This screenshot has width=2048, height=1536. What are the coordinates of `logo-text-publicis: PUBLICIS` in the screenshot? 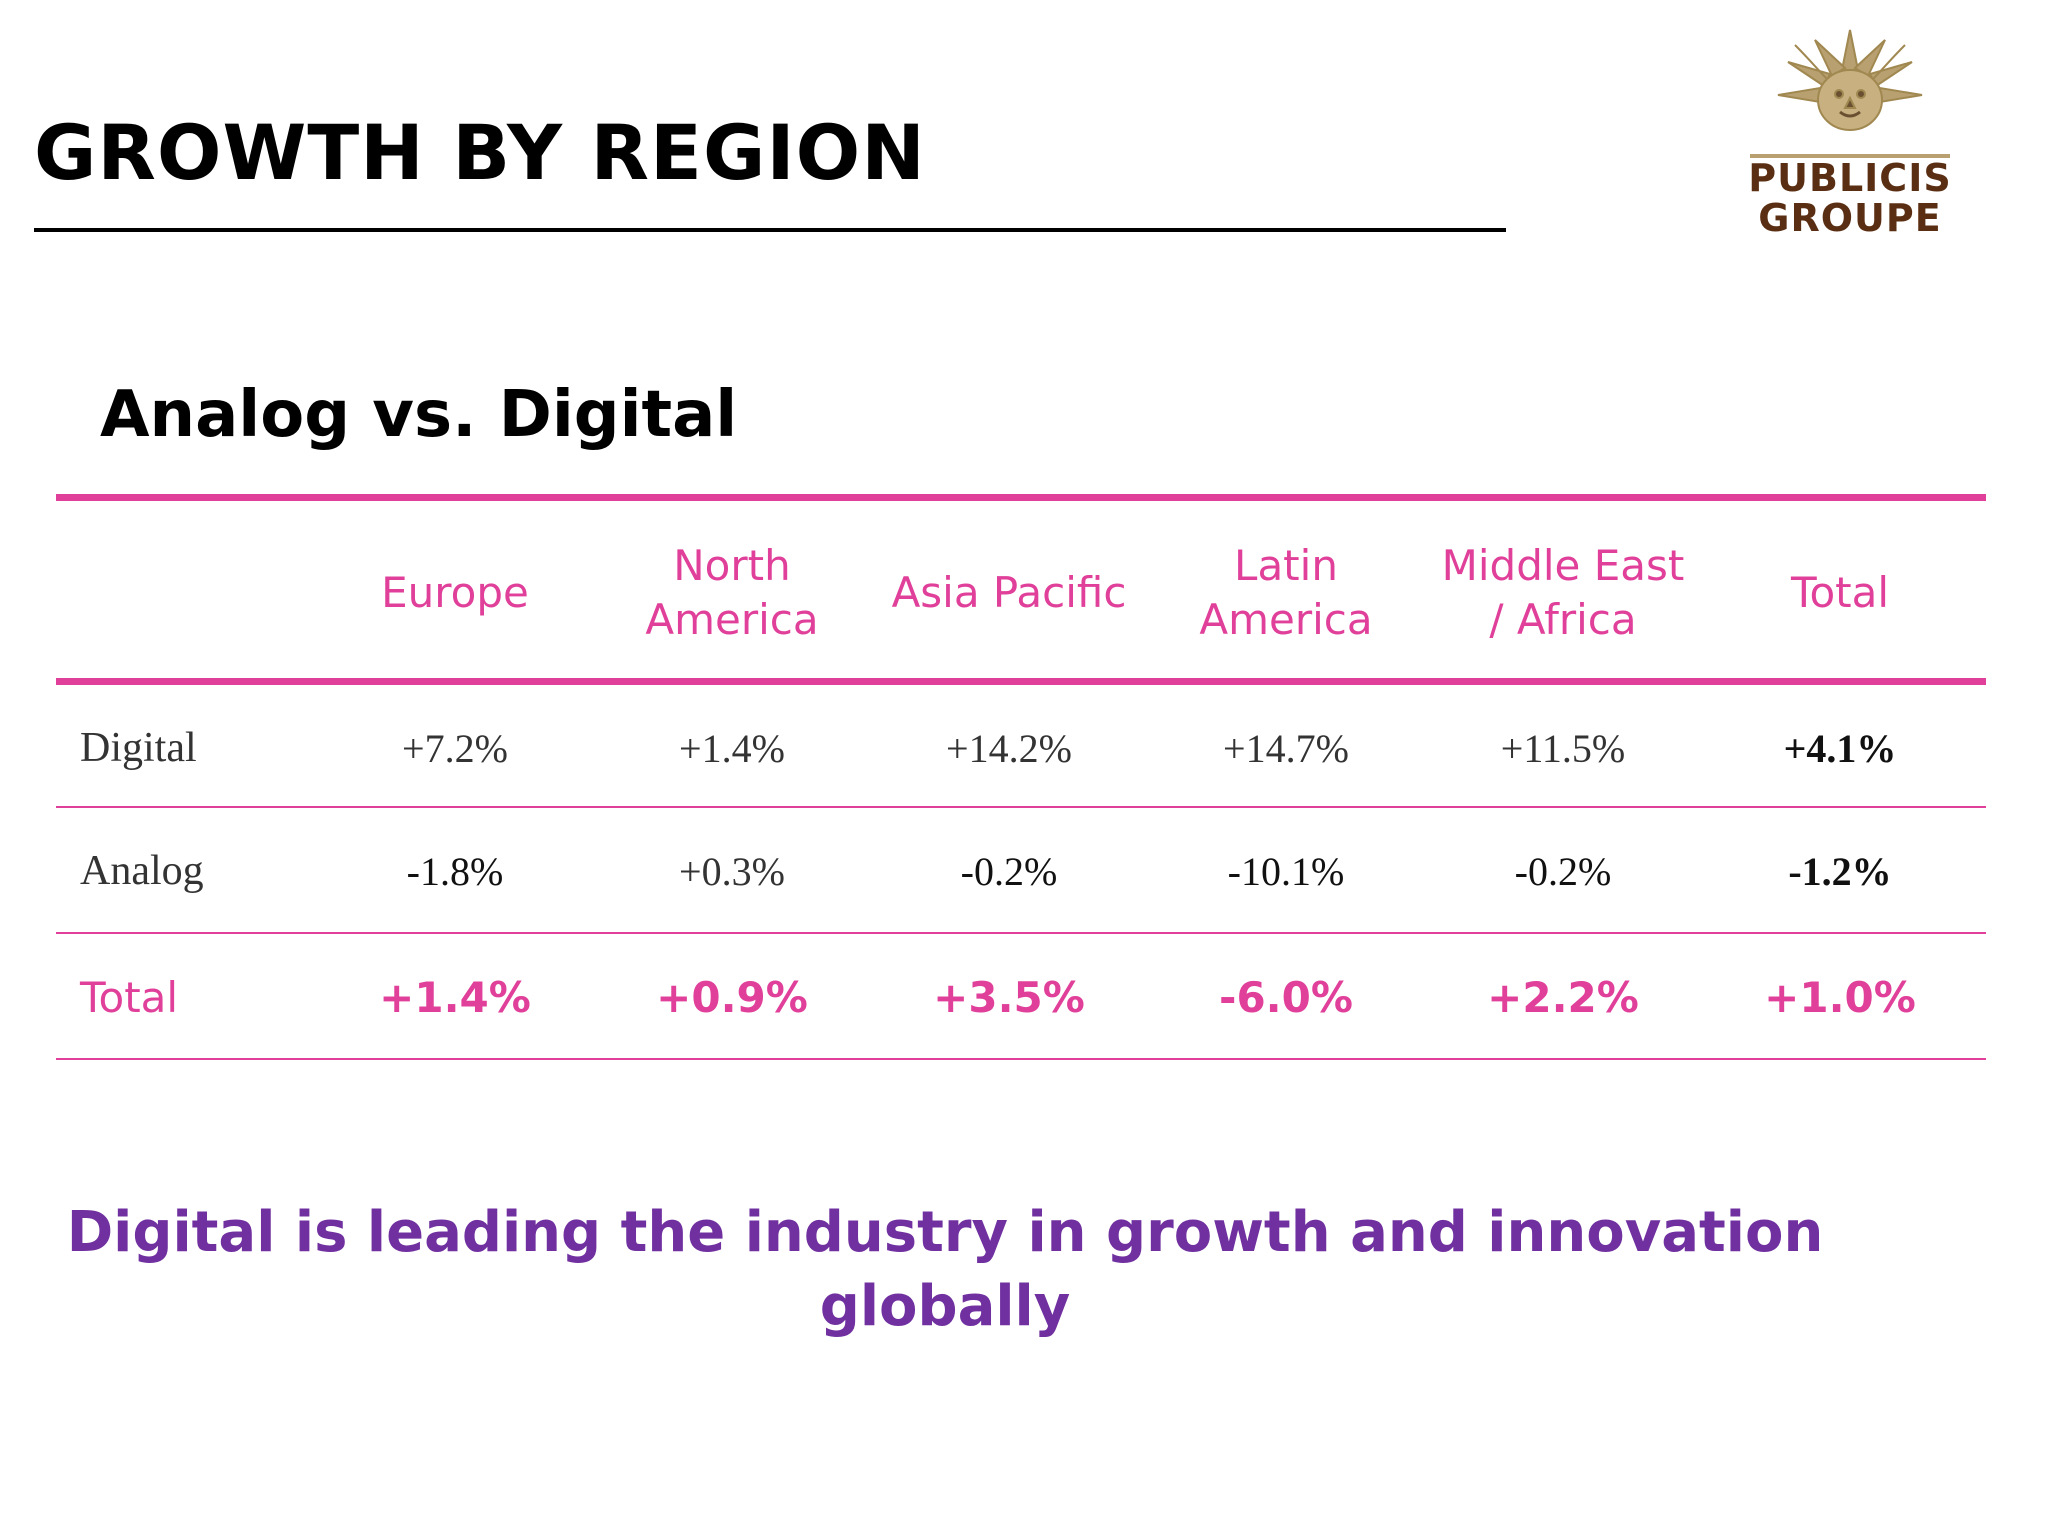 It's located at (1850, 178).